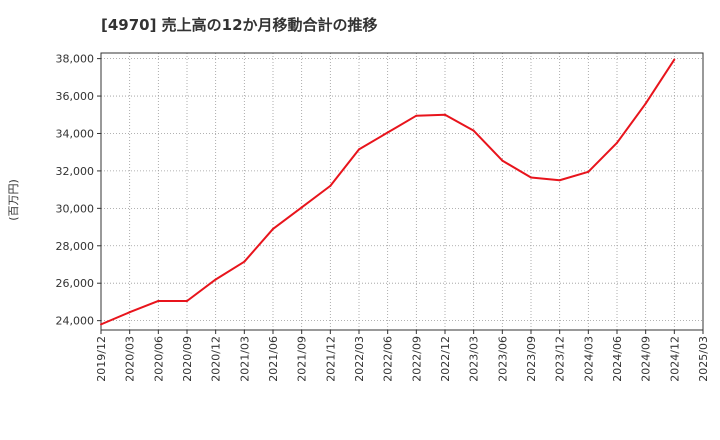 The height and width of the screenshot is (440, 720). I want to click on x-tick-label: 2023/12, so click(560, 359).